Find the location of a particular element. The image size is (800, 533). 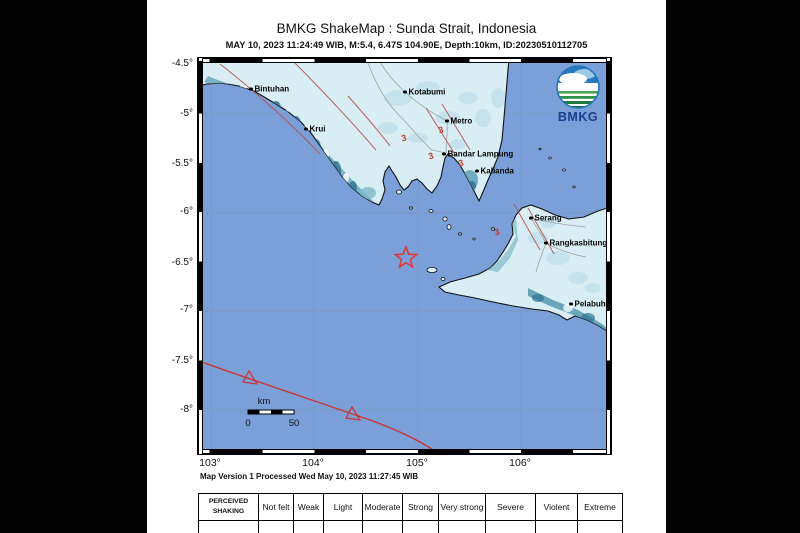

city-label: Bintuhan is located at coordinates (272, 89).